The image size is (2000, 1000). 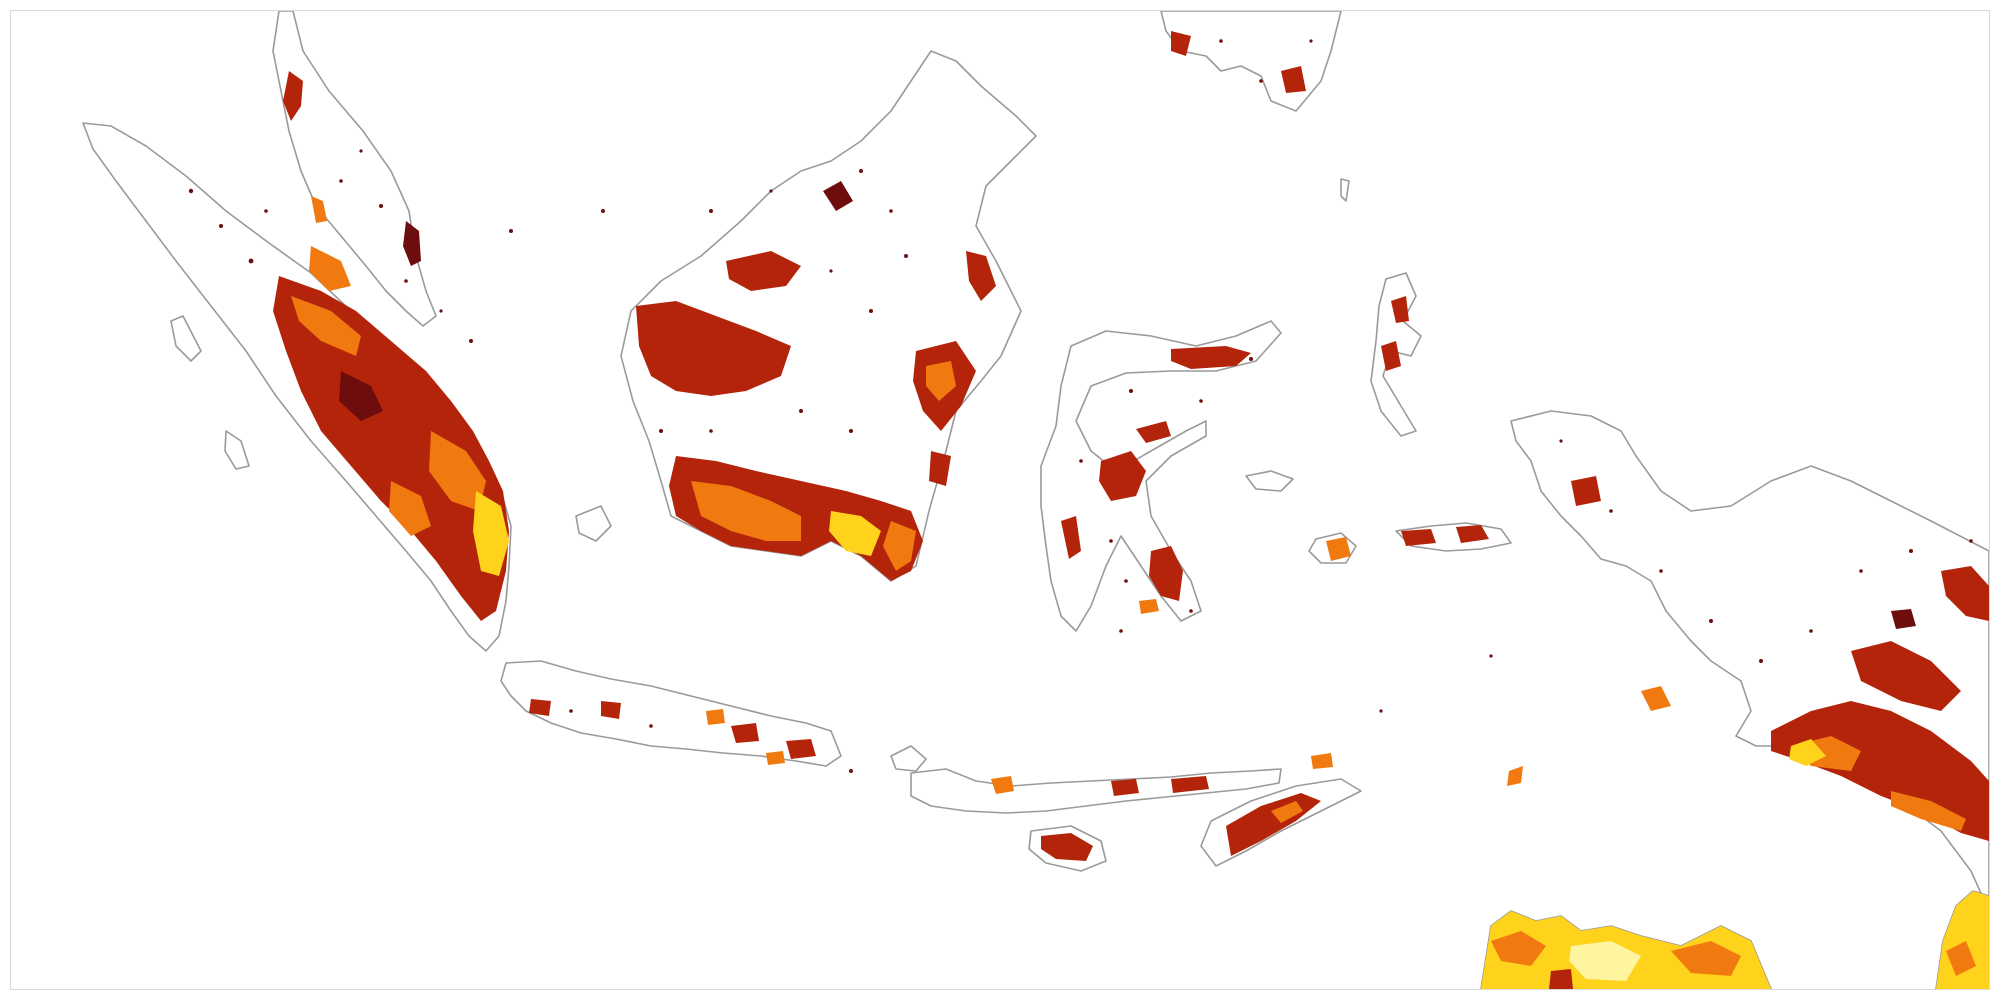 I want to click on mindanao-coast, so click(x=1251, y=61).